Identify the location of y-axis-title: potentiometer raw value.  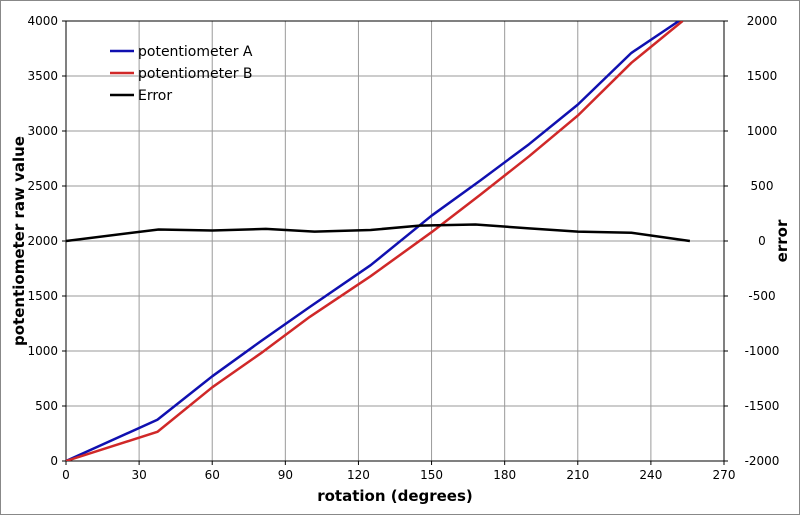
(19, 241).